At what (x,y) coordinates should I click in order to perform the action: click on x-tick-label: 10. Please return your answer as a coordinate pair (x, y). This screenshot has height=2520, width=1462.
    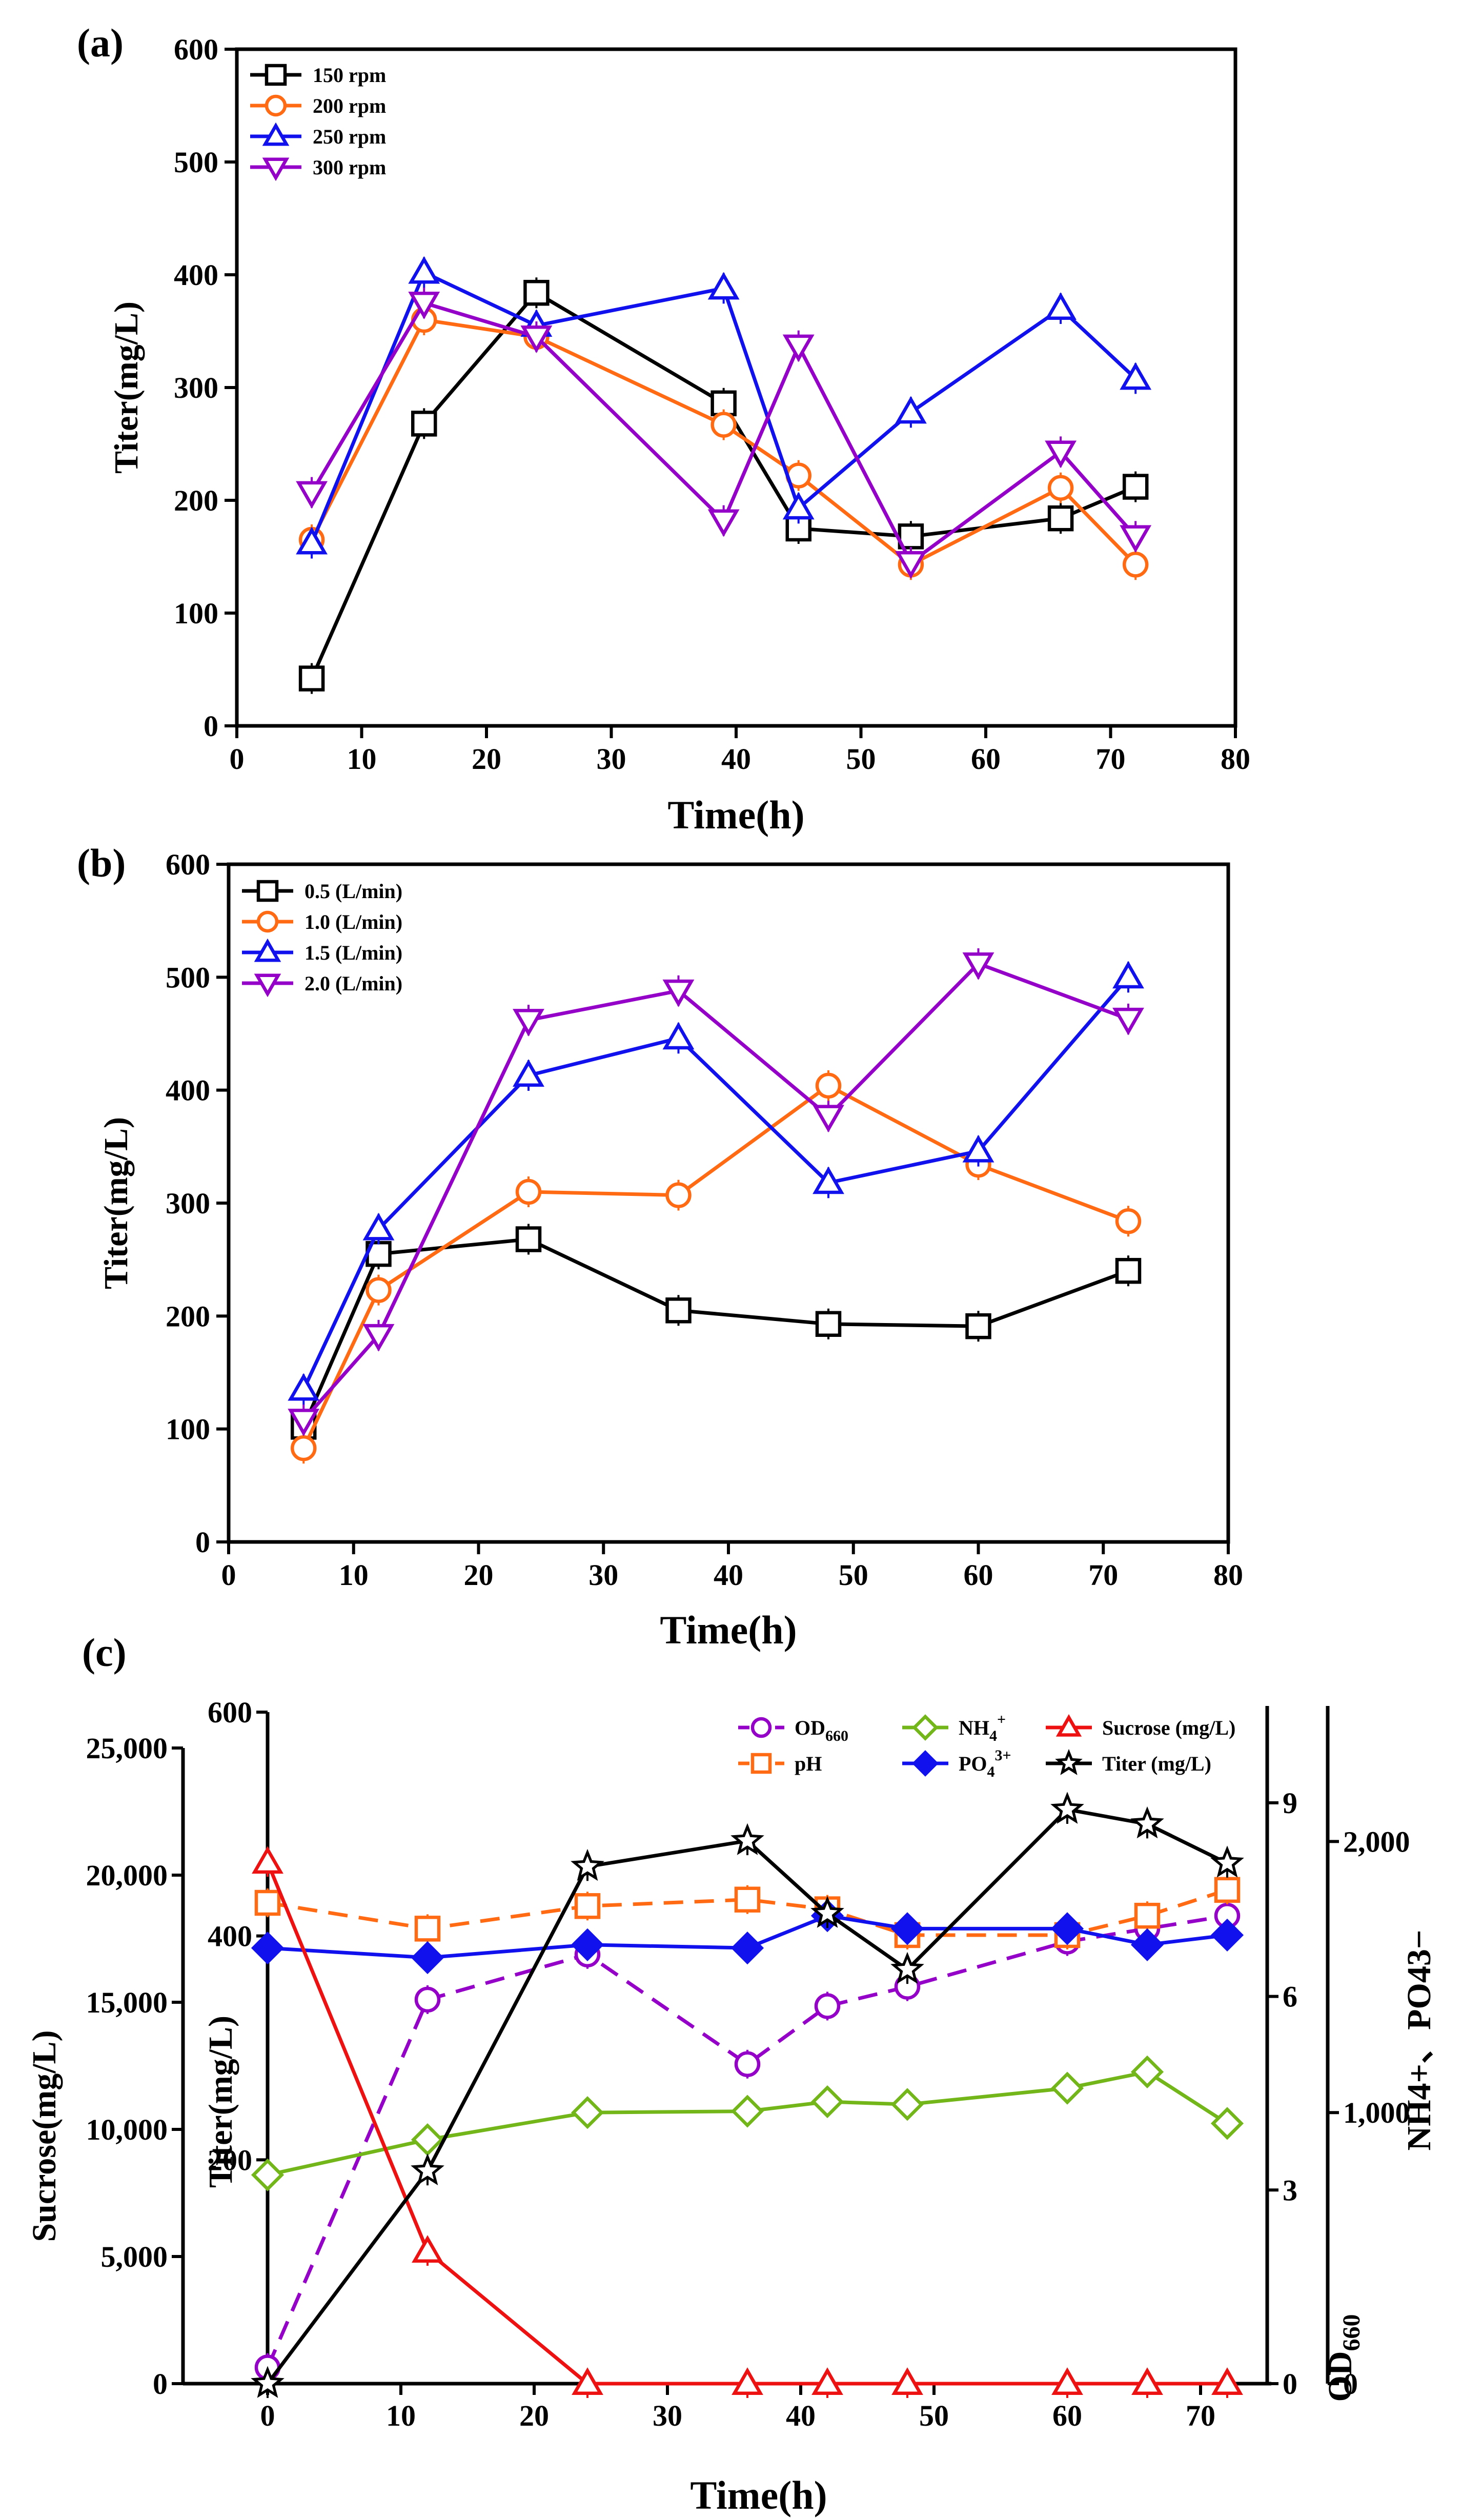
    Looking at the image, I should click on (354, 1575).